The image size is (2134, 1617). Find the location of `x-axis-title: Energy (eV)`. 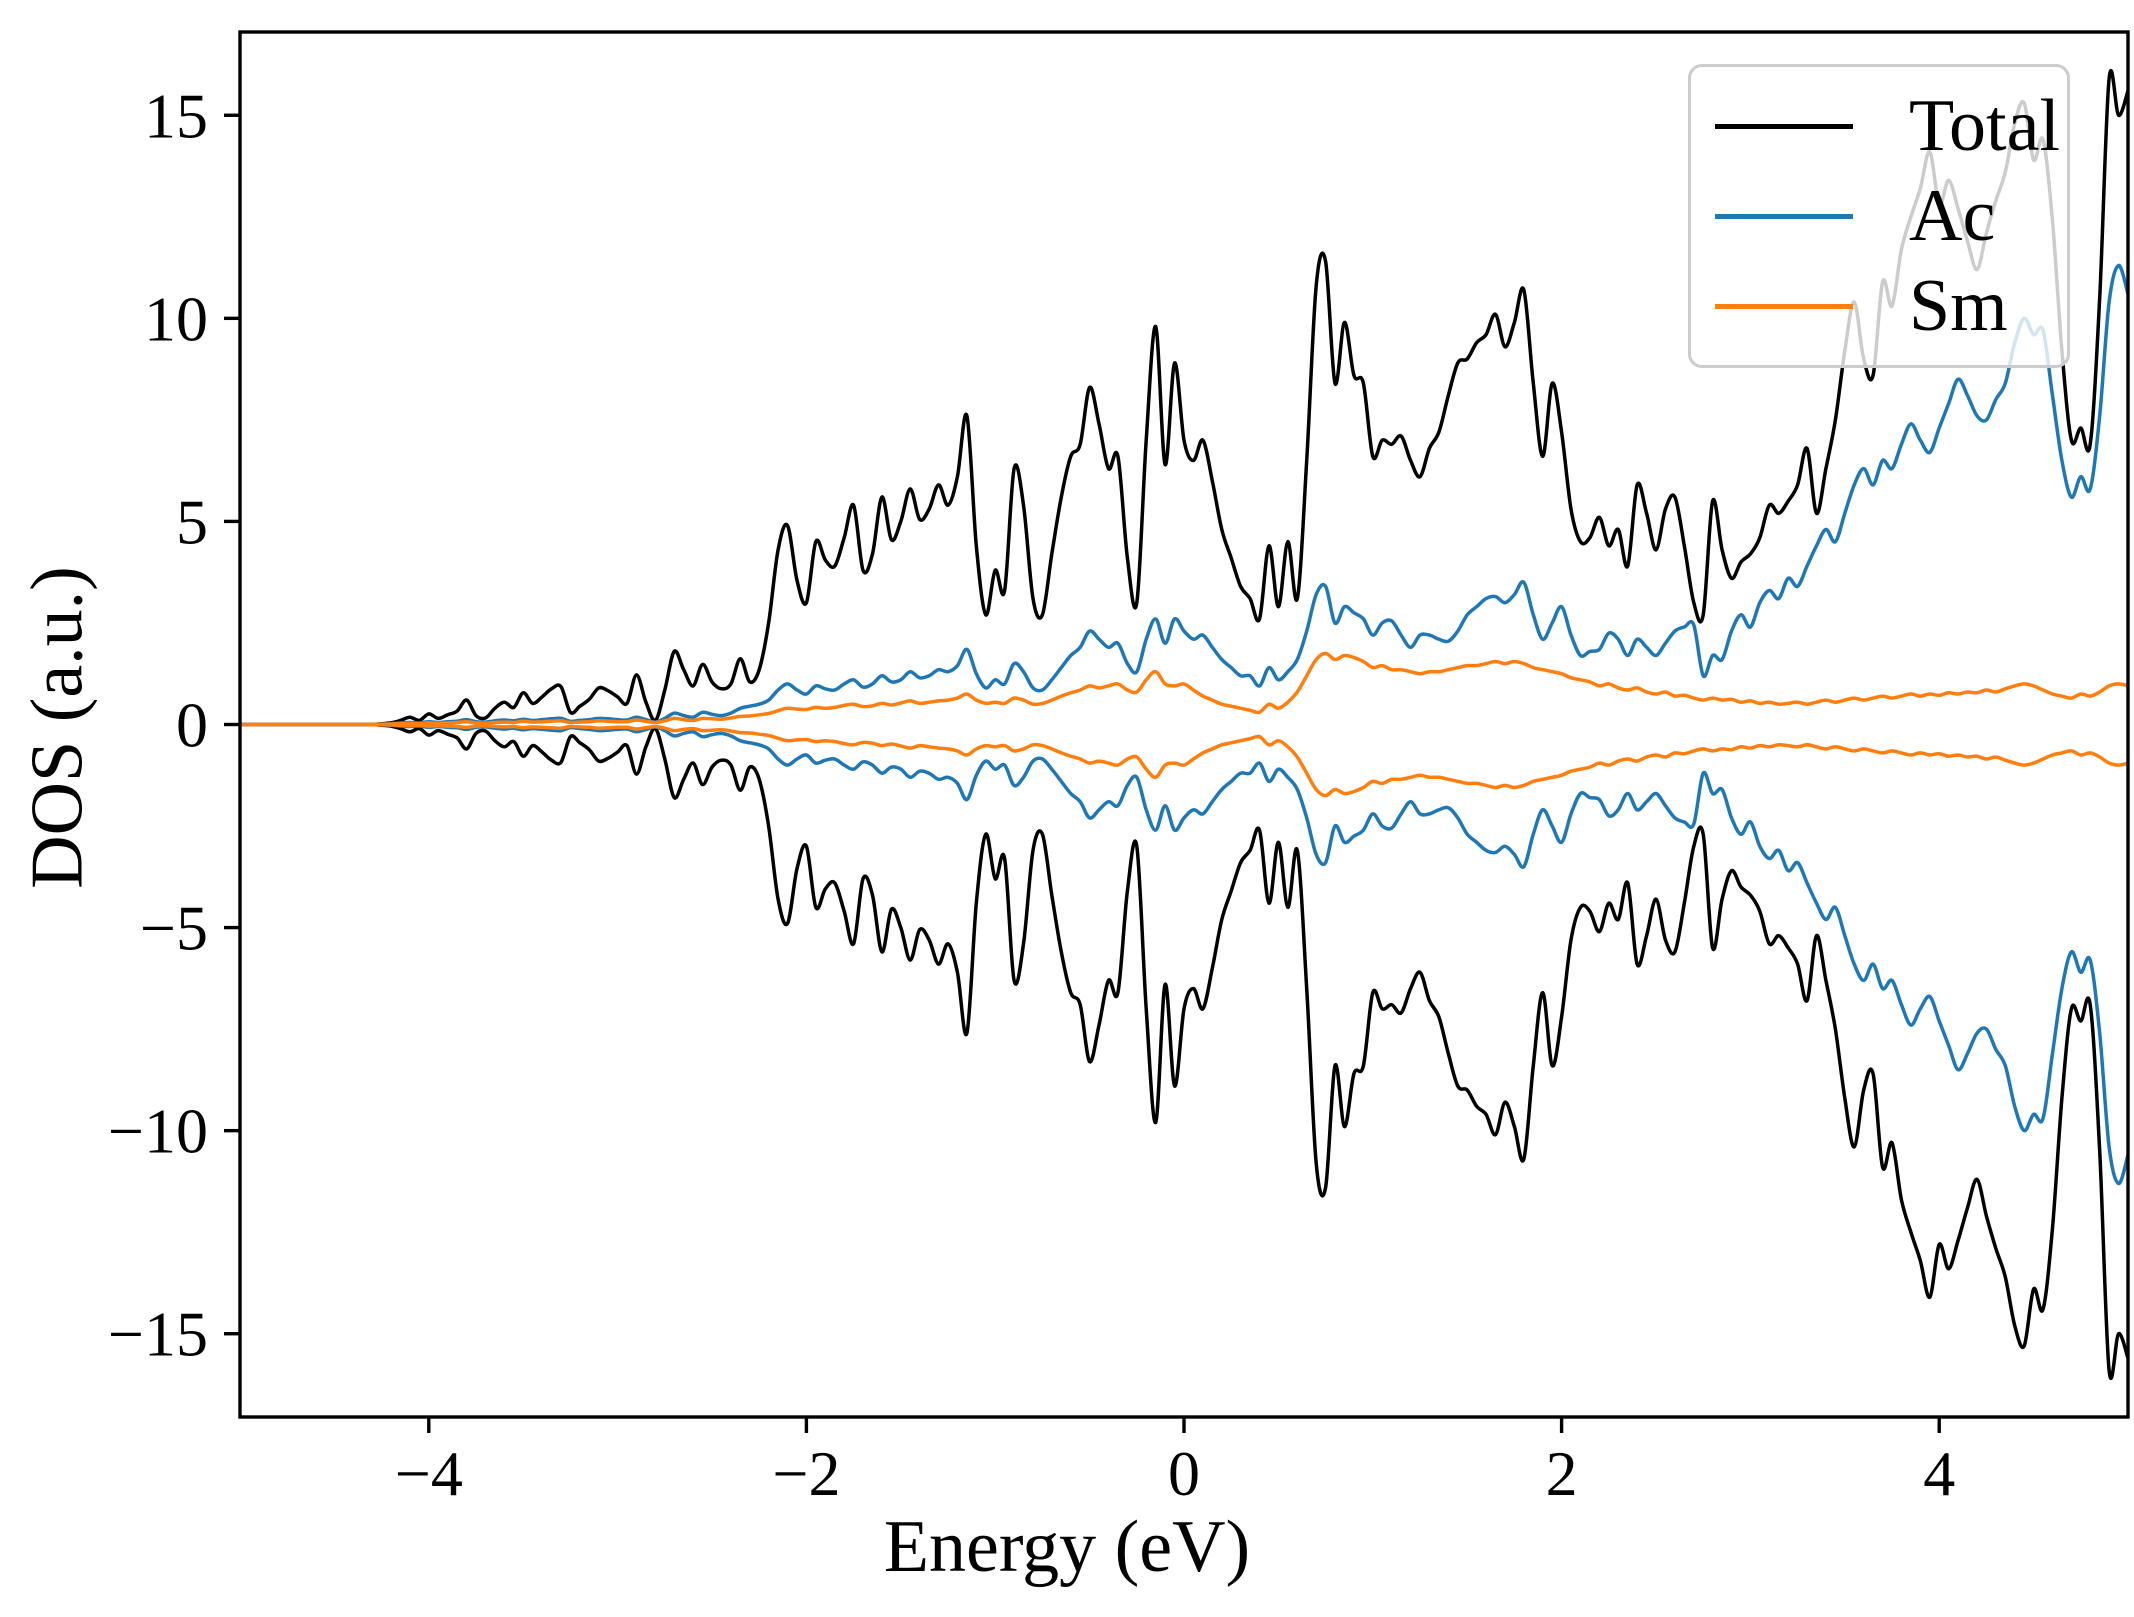

x-axis-title: Energy (eV) is located at coordinates (1067, 1547).